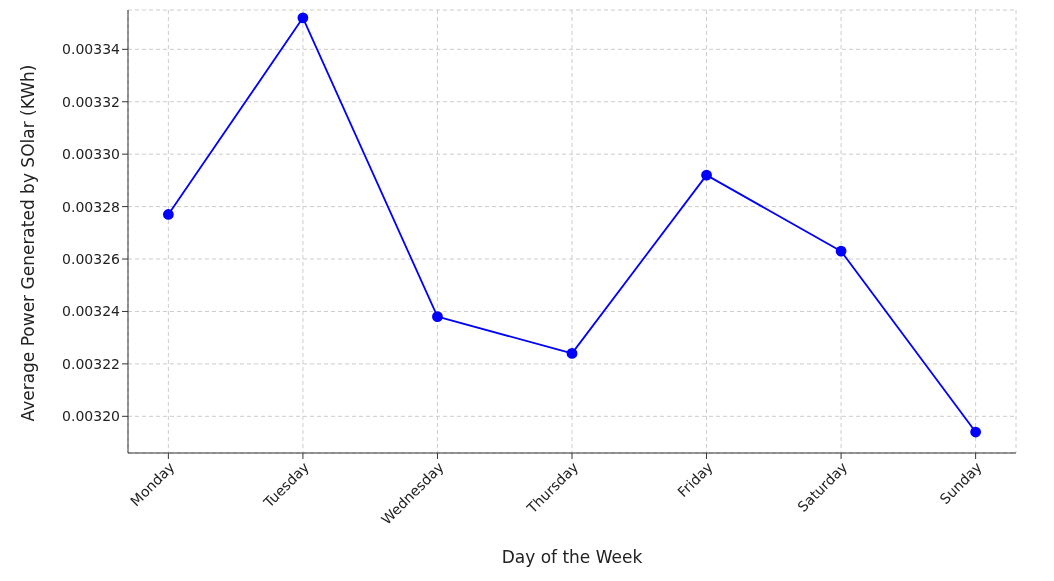  What do you see at coordinates (91, 416) in the screenshot?
I see `y-tick-label: 0.00320` at bounding box center [91, 416].